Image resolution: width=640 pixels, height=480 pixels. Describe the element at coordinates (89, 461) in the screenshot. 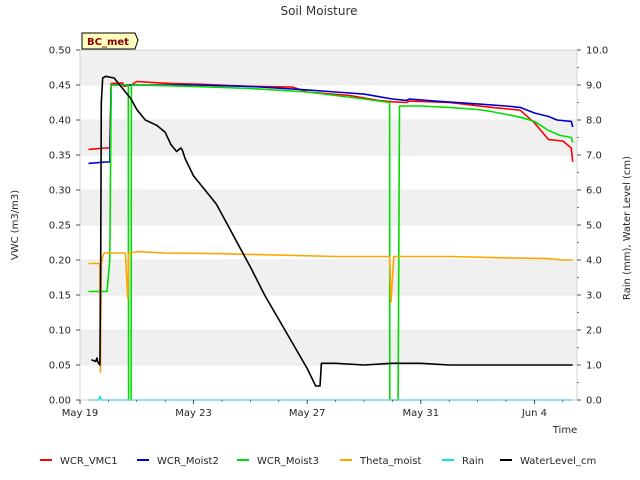

I see `legend-label: WCR_VMC1` at that location.